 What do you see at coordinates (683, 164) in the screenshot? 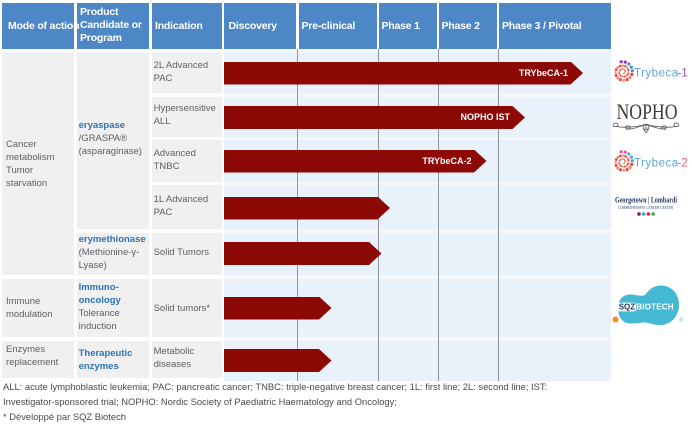
I see `svg-text: -2` at bounding box center [683, 164].